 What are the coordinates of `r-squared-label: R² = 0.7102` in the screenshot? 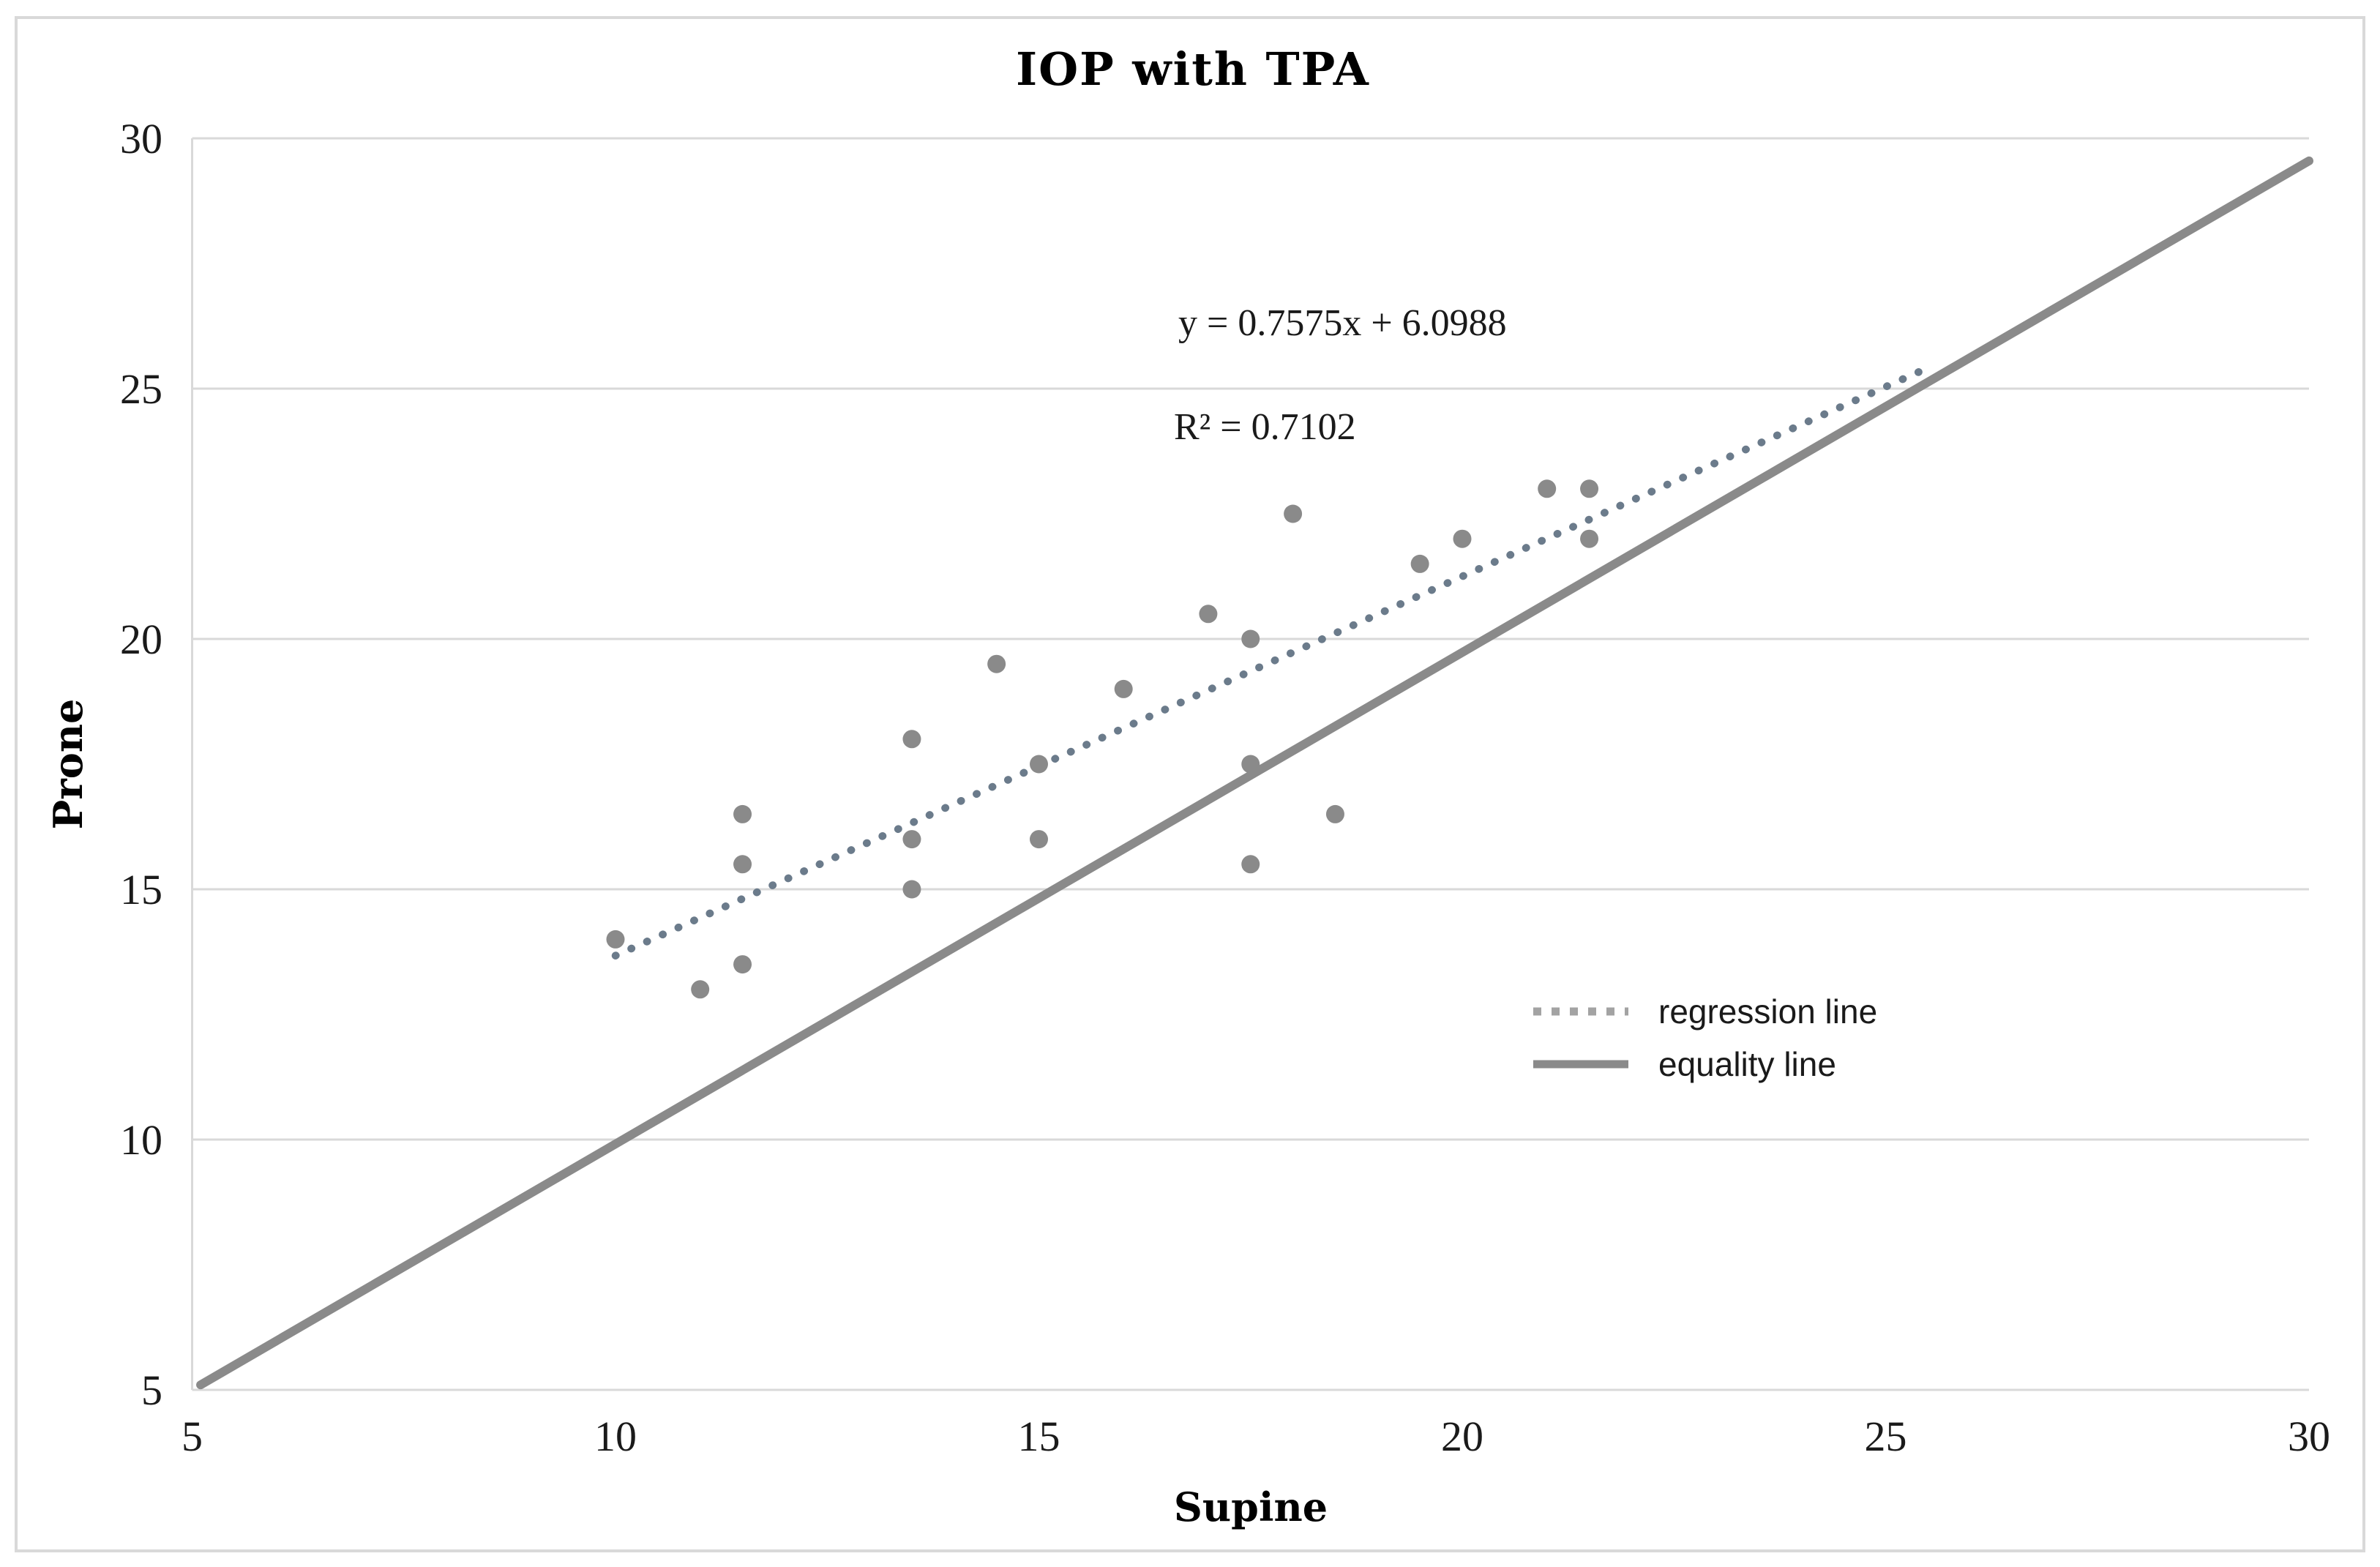 It's located at (1265, 427).